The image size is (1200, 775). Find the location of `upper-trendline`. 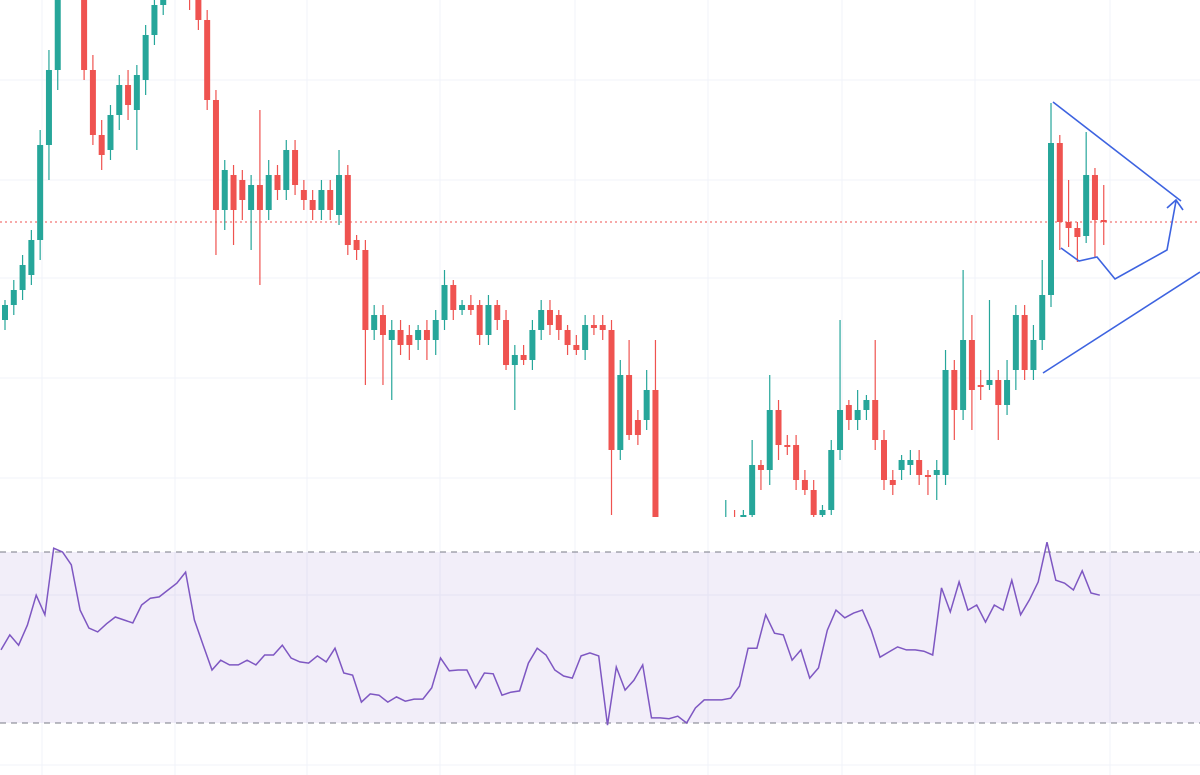

upper-trendline is located at coordinates (1117, 151).